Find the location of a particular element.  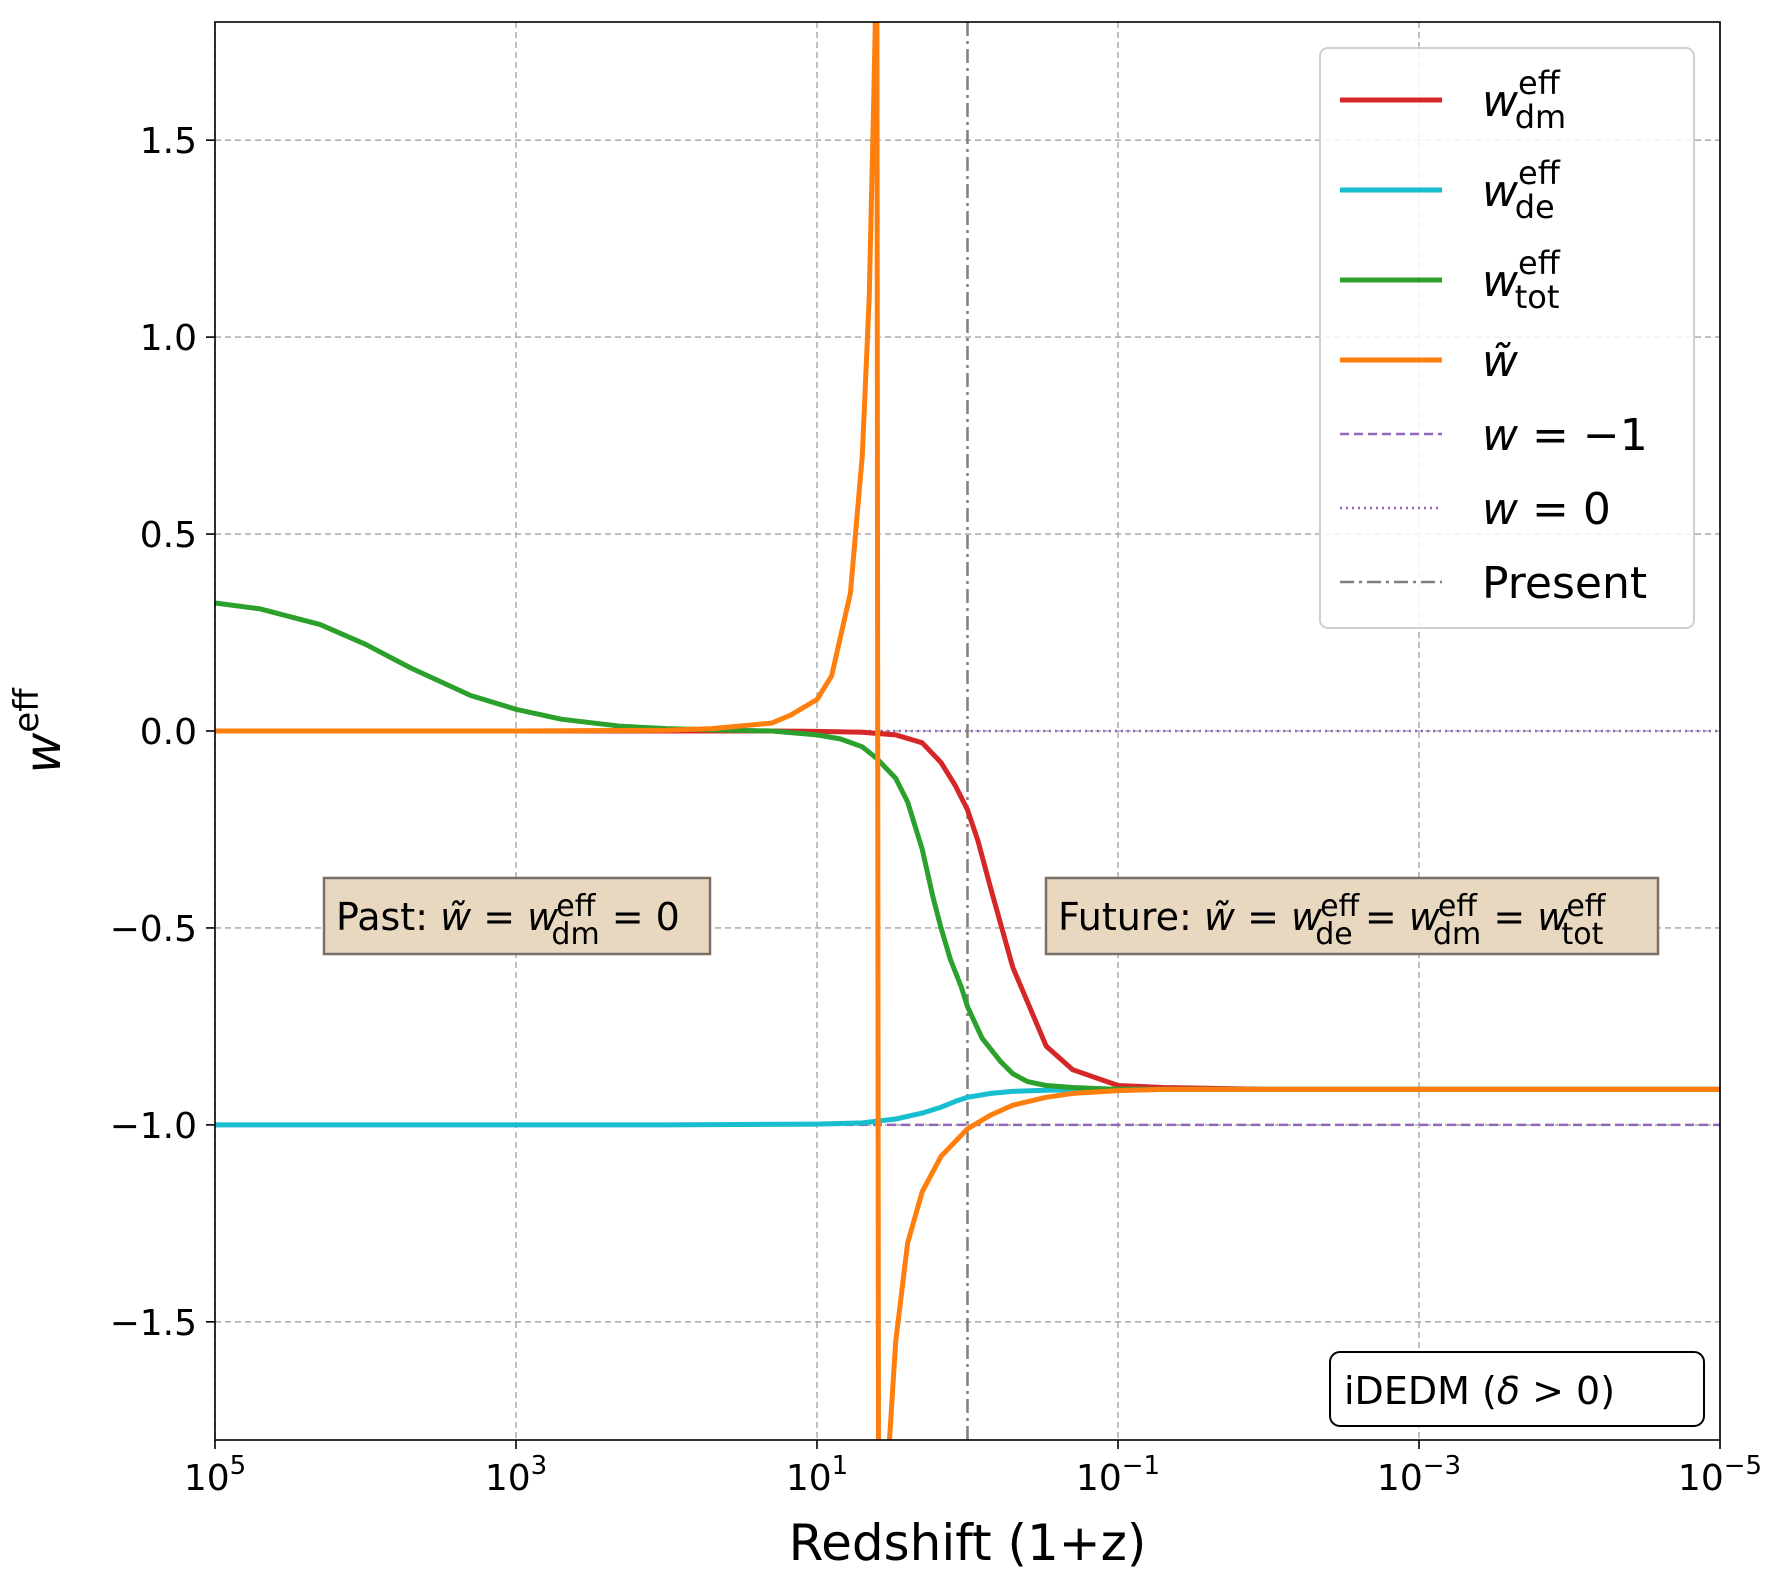

x-tick-label: 10¹ is located at coordinates (817, 1475).